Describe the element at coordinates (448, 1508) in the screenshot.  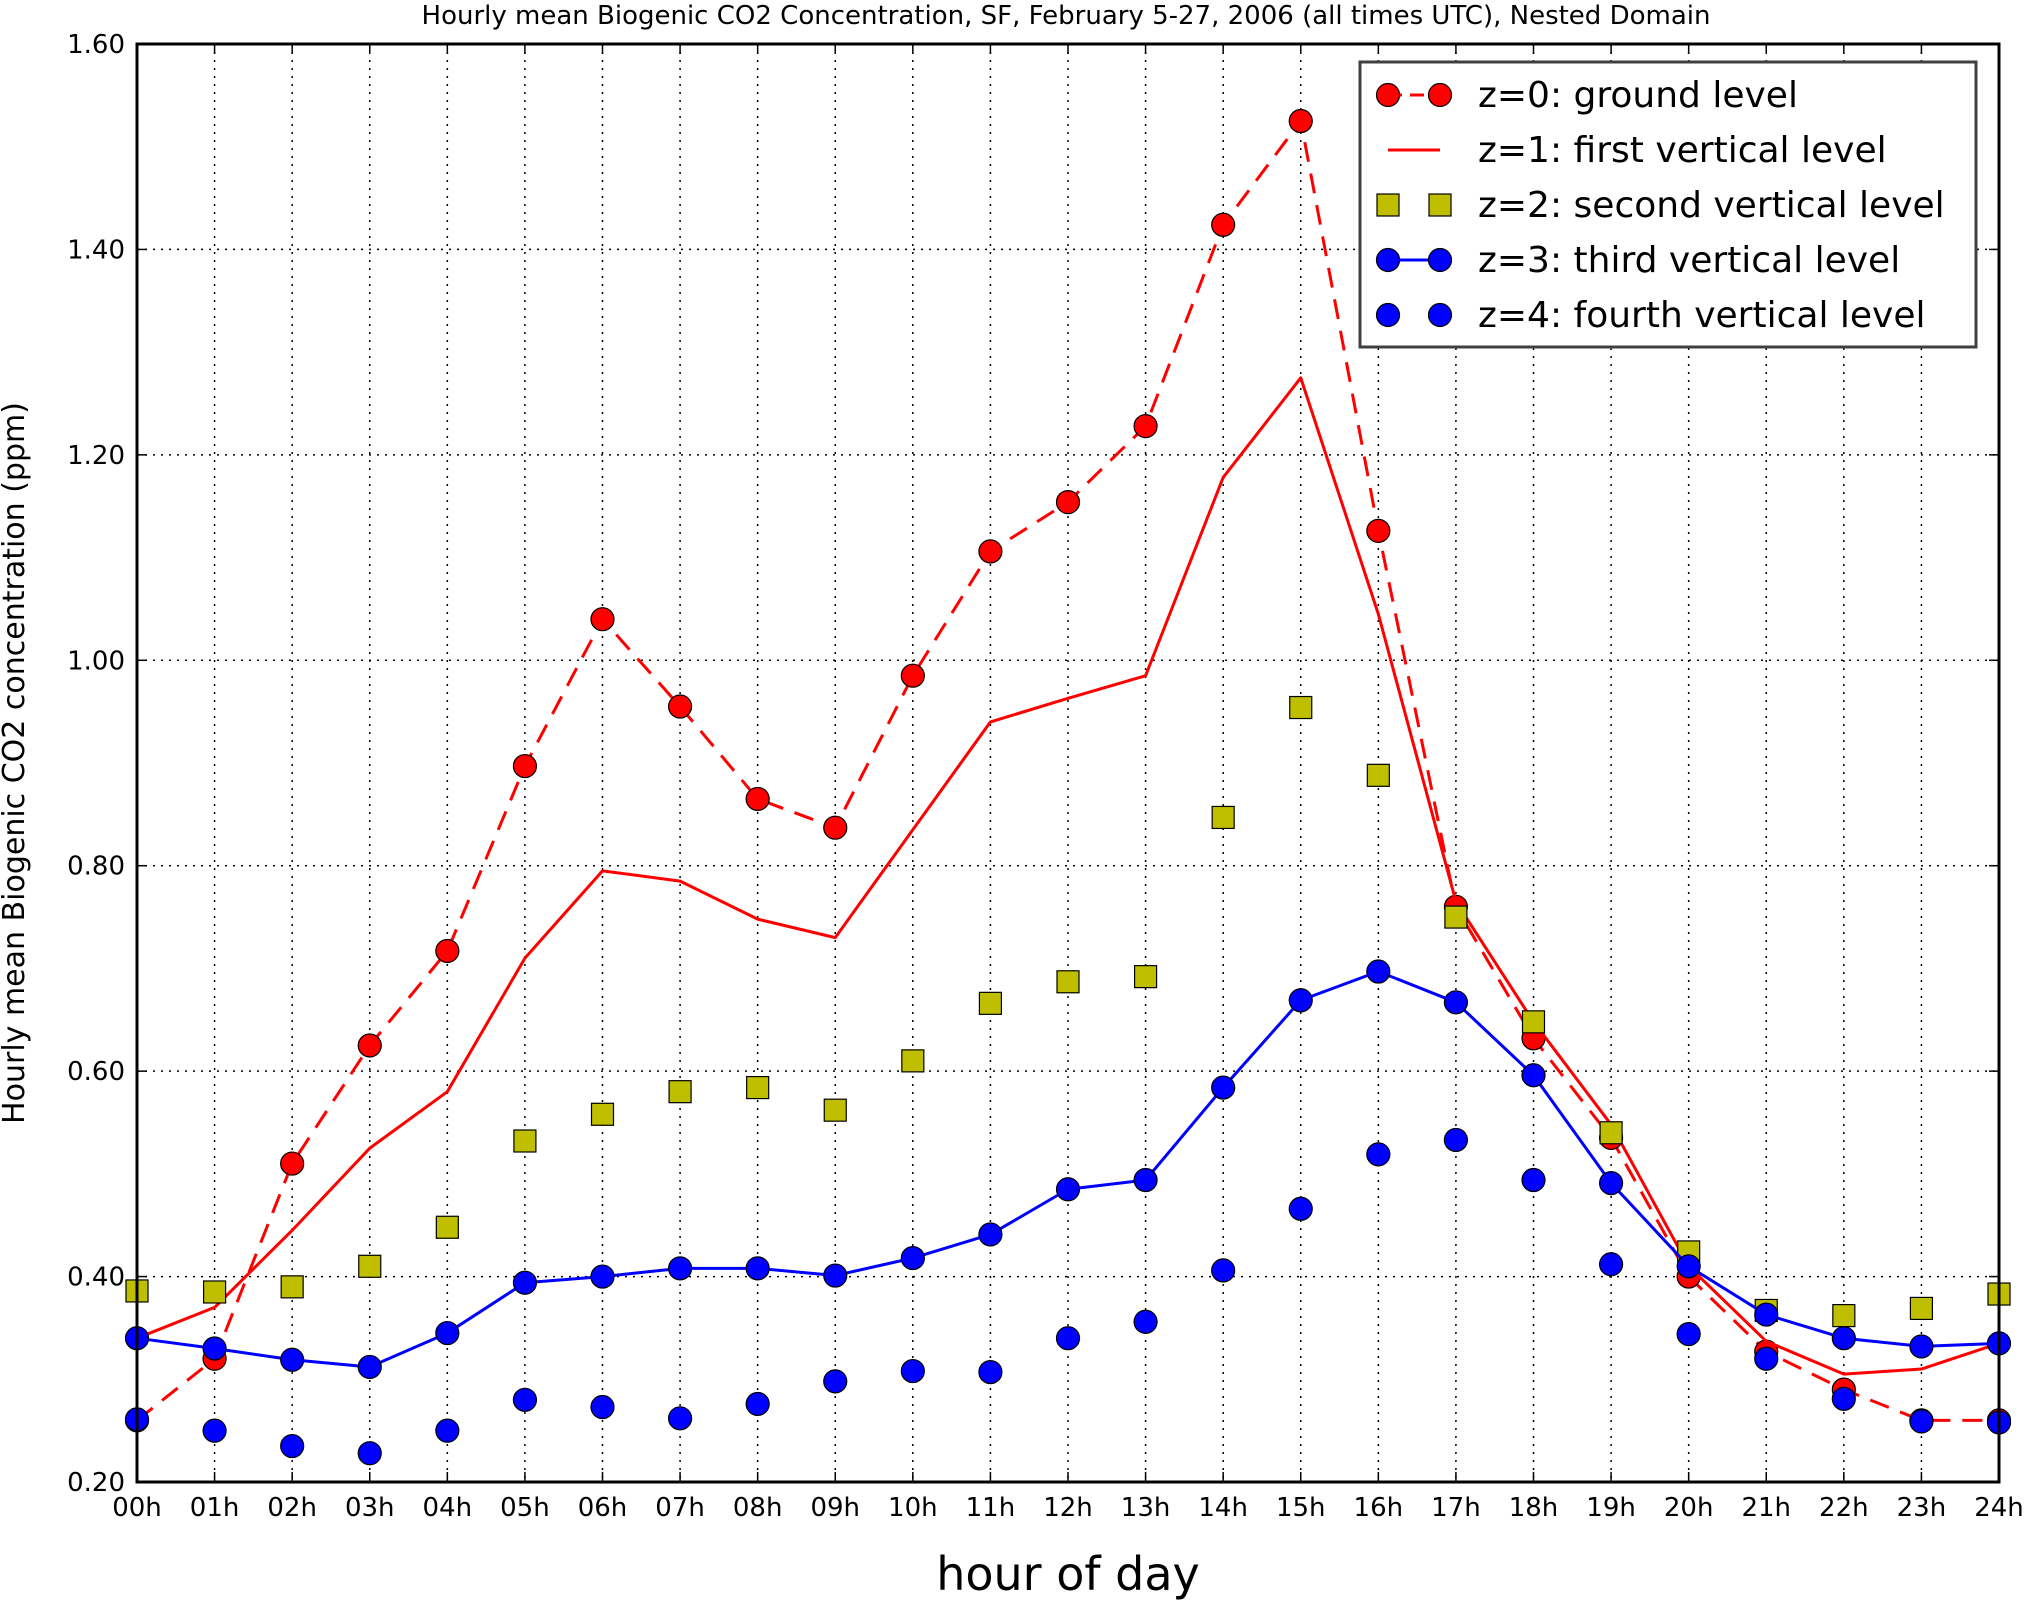
I see `x-tick-label: 04h` at that location.